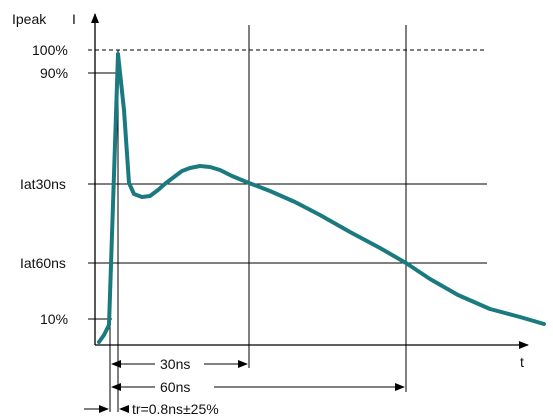  What do you see at coordinates (54, 319) in the screenshot?
I see `label-10-percent: 10%` at bounding box center [54, 319].